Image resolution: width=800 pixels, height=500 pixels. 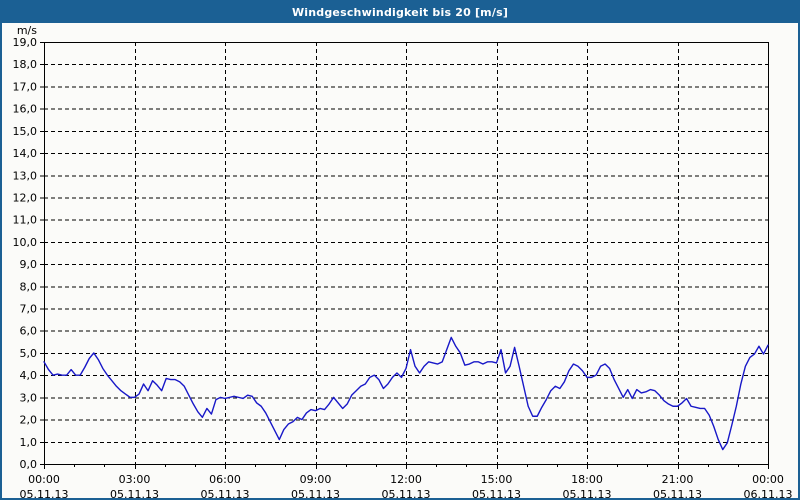 What do you see at coordinates (406, 479) in the screenshot?
I see `svg-text: 12:00` at bounding box center [406, 479].